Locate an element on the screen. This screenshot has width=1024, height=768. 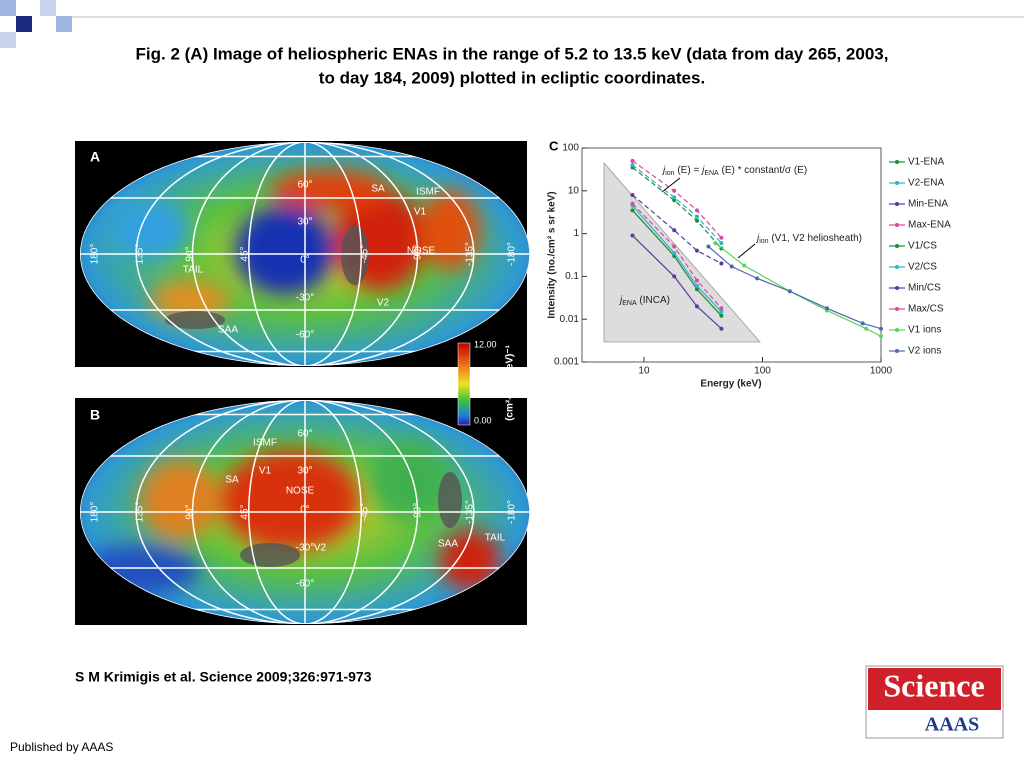
annotation-part: (V1, V2 heliosheath) is located at coordinates (815, 238).